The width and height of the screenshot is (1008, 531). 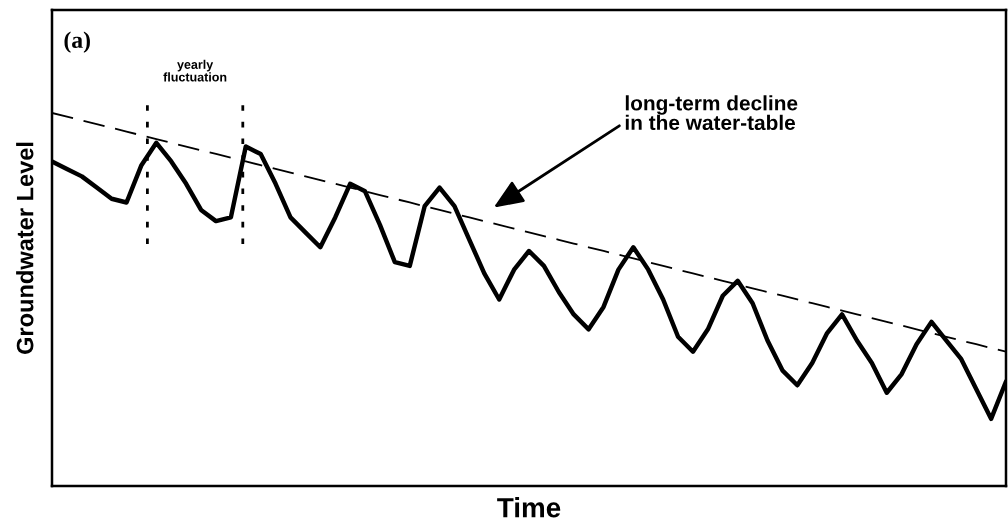 I want to click on y-axis-title: Groundwater Level, so click(x=25, y=248).